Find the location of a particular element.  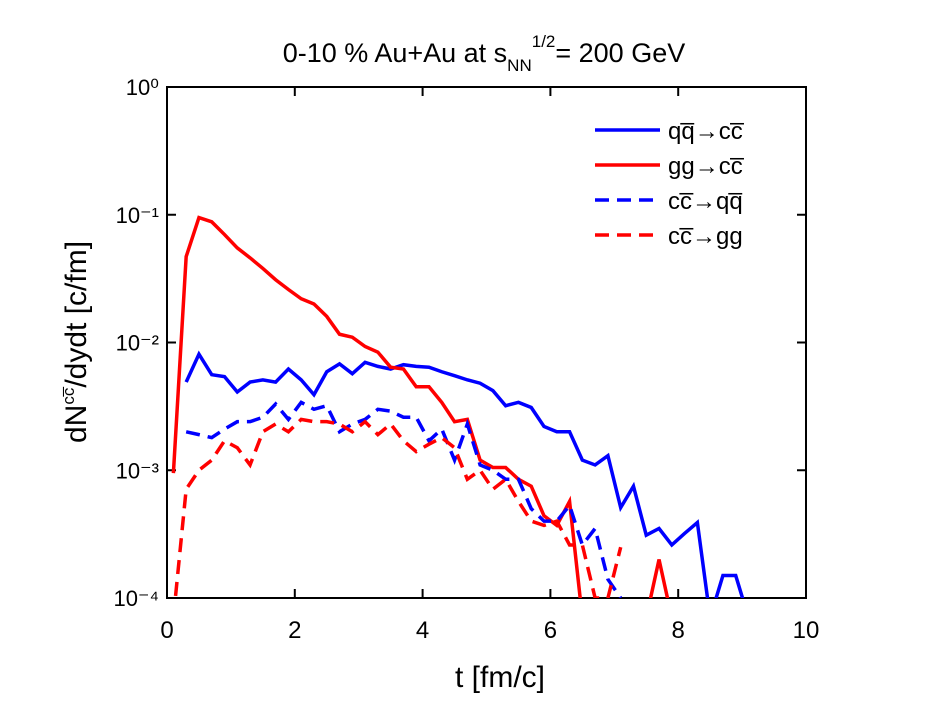

legend-label: gg→cc̅ is located at coordinates (706, 166).